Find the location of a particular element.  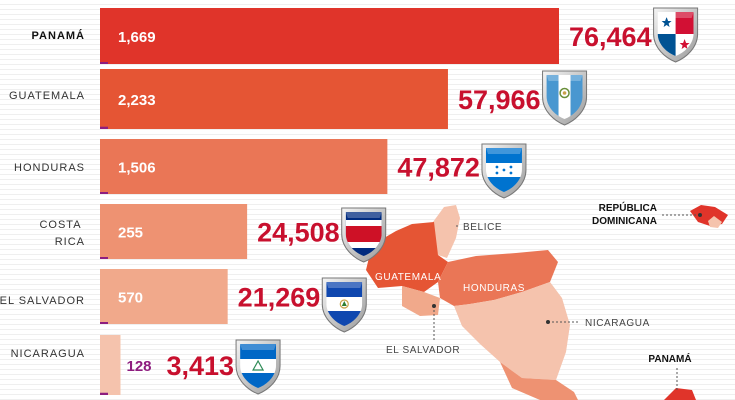

total-label-panama: 76,464 is located at coordinates (610, 37).